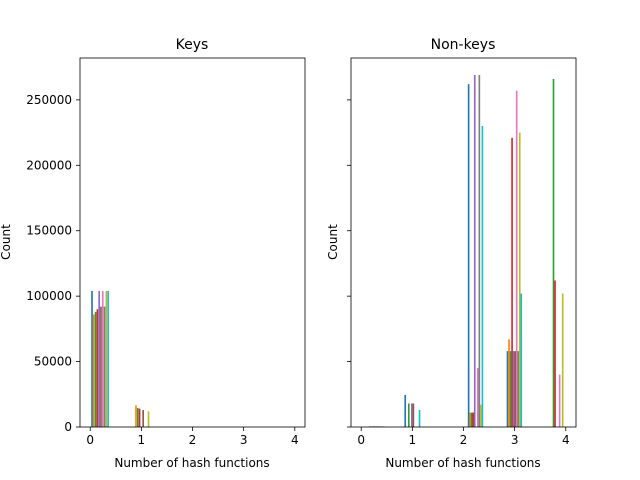 This screenshot has width=640, height=480. I want to click on non-keys-bar-series6-bin4, so click(559, 400).